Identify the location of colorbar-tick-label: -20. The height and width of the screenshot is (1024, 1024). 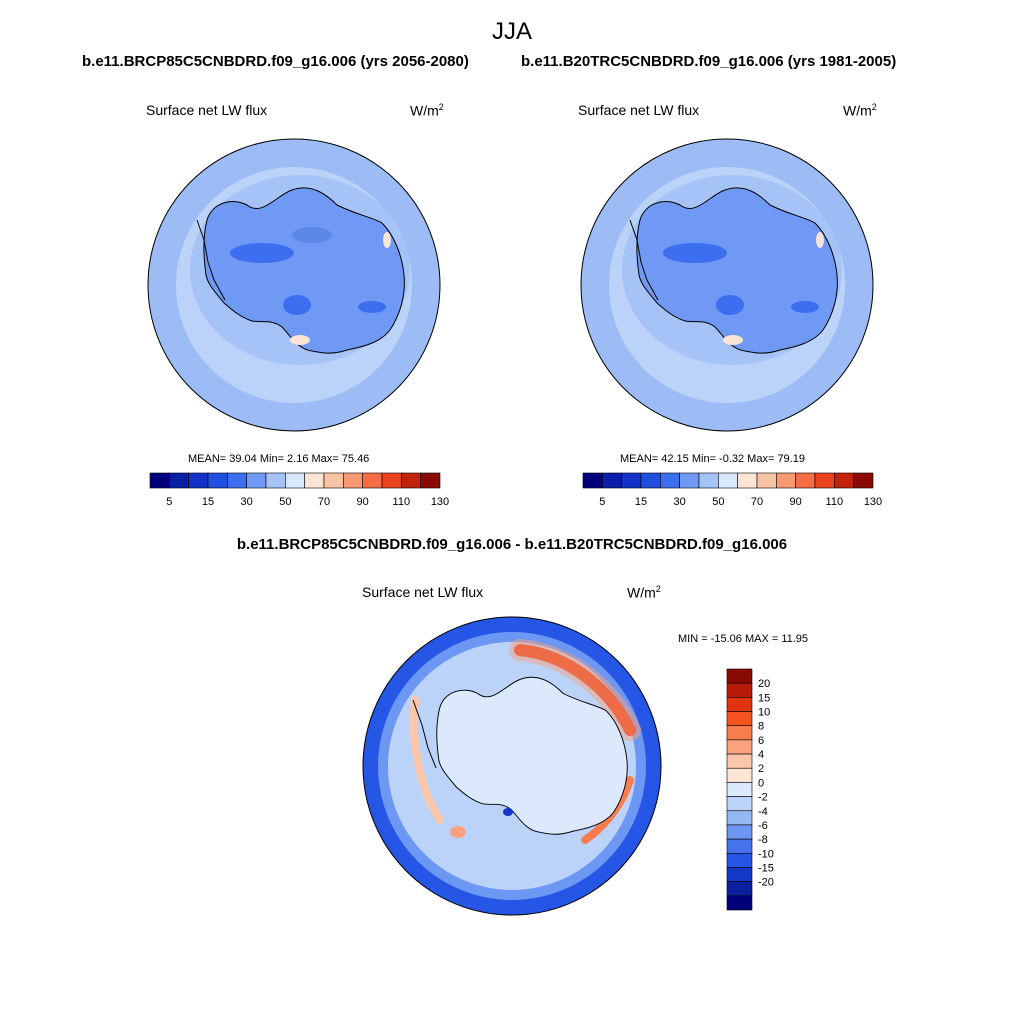
(766, 883).